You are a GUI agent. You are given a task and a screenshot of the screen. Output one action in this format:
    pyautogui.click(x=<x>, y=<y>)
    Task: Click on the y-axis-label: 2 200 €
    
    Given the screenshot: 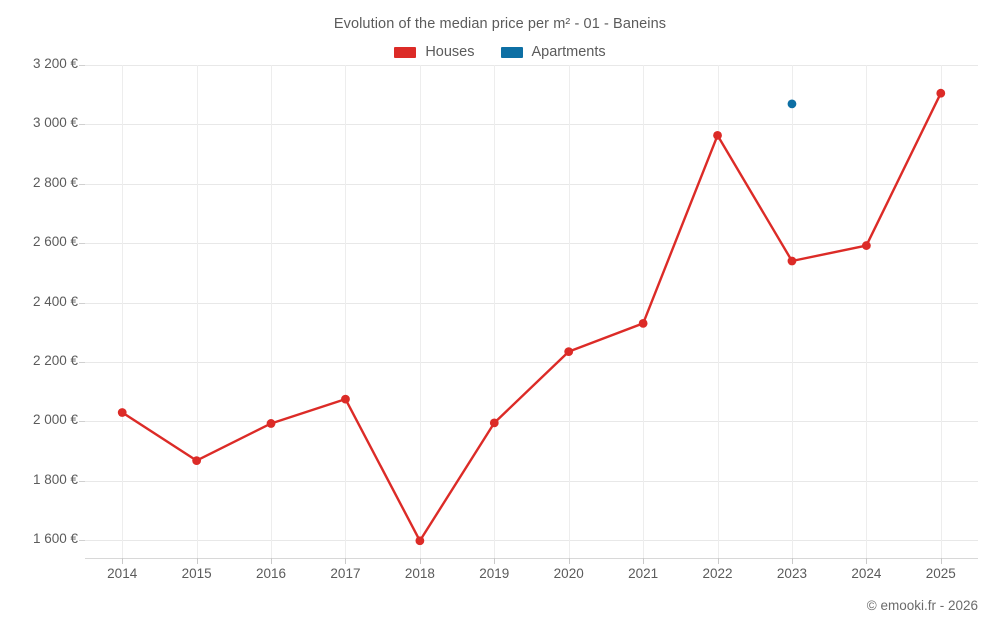 What is the action you would take?
    pyautogui.click(x=55, y=360)
    